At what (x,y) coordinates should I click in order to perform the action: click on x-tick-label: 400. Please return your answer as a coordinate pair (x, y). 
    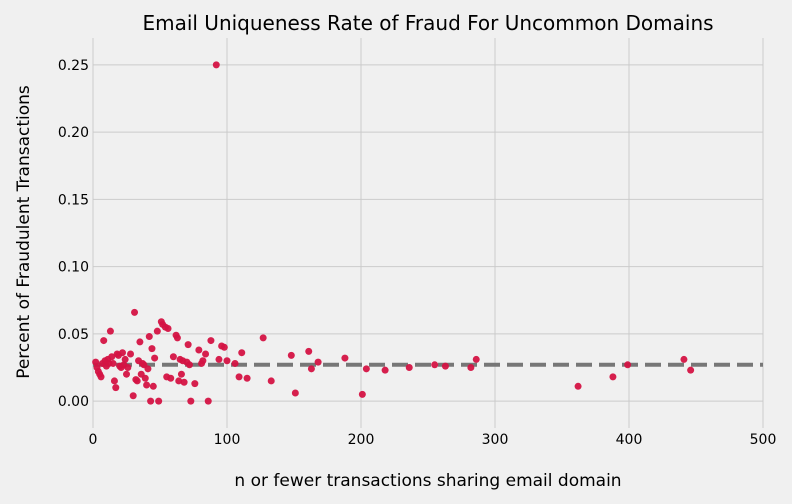
    Looking at the image, I should click on (629, 440).